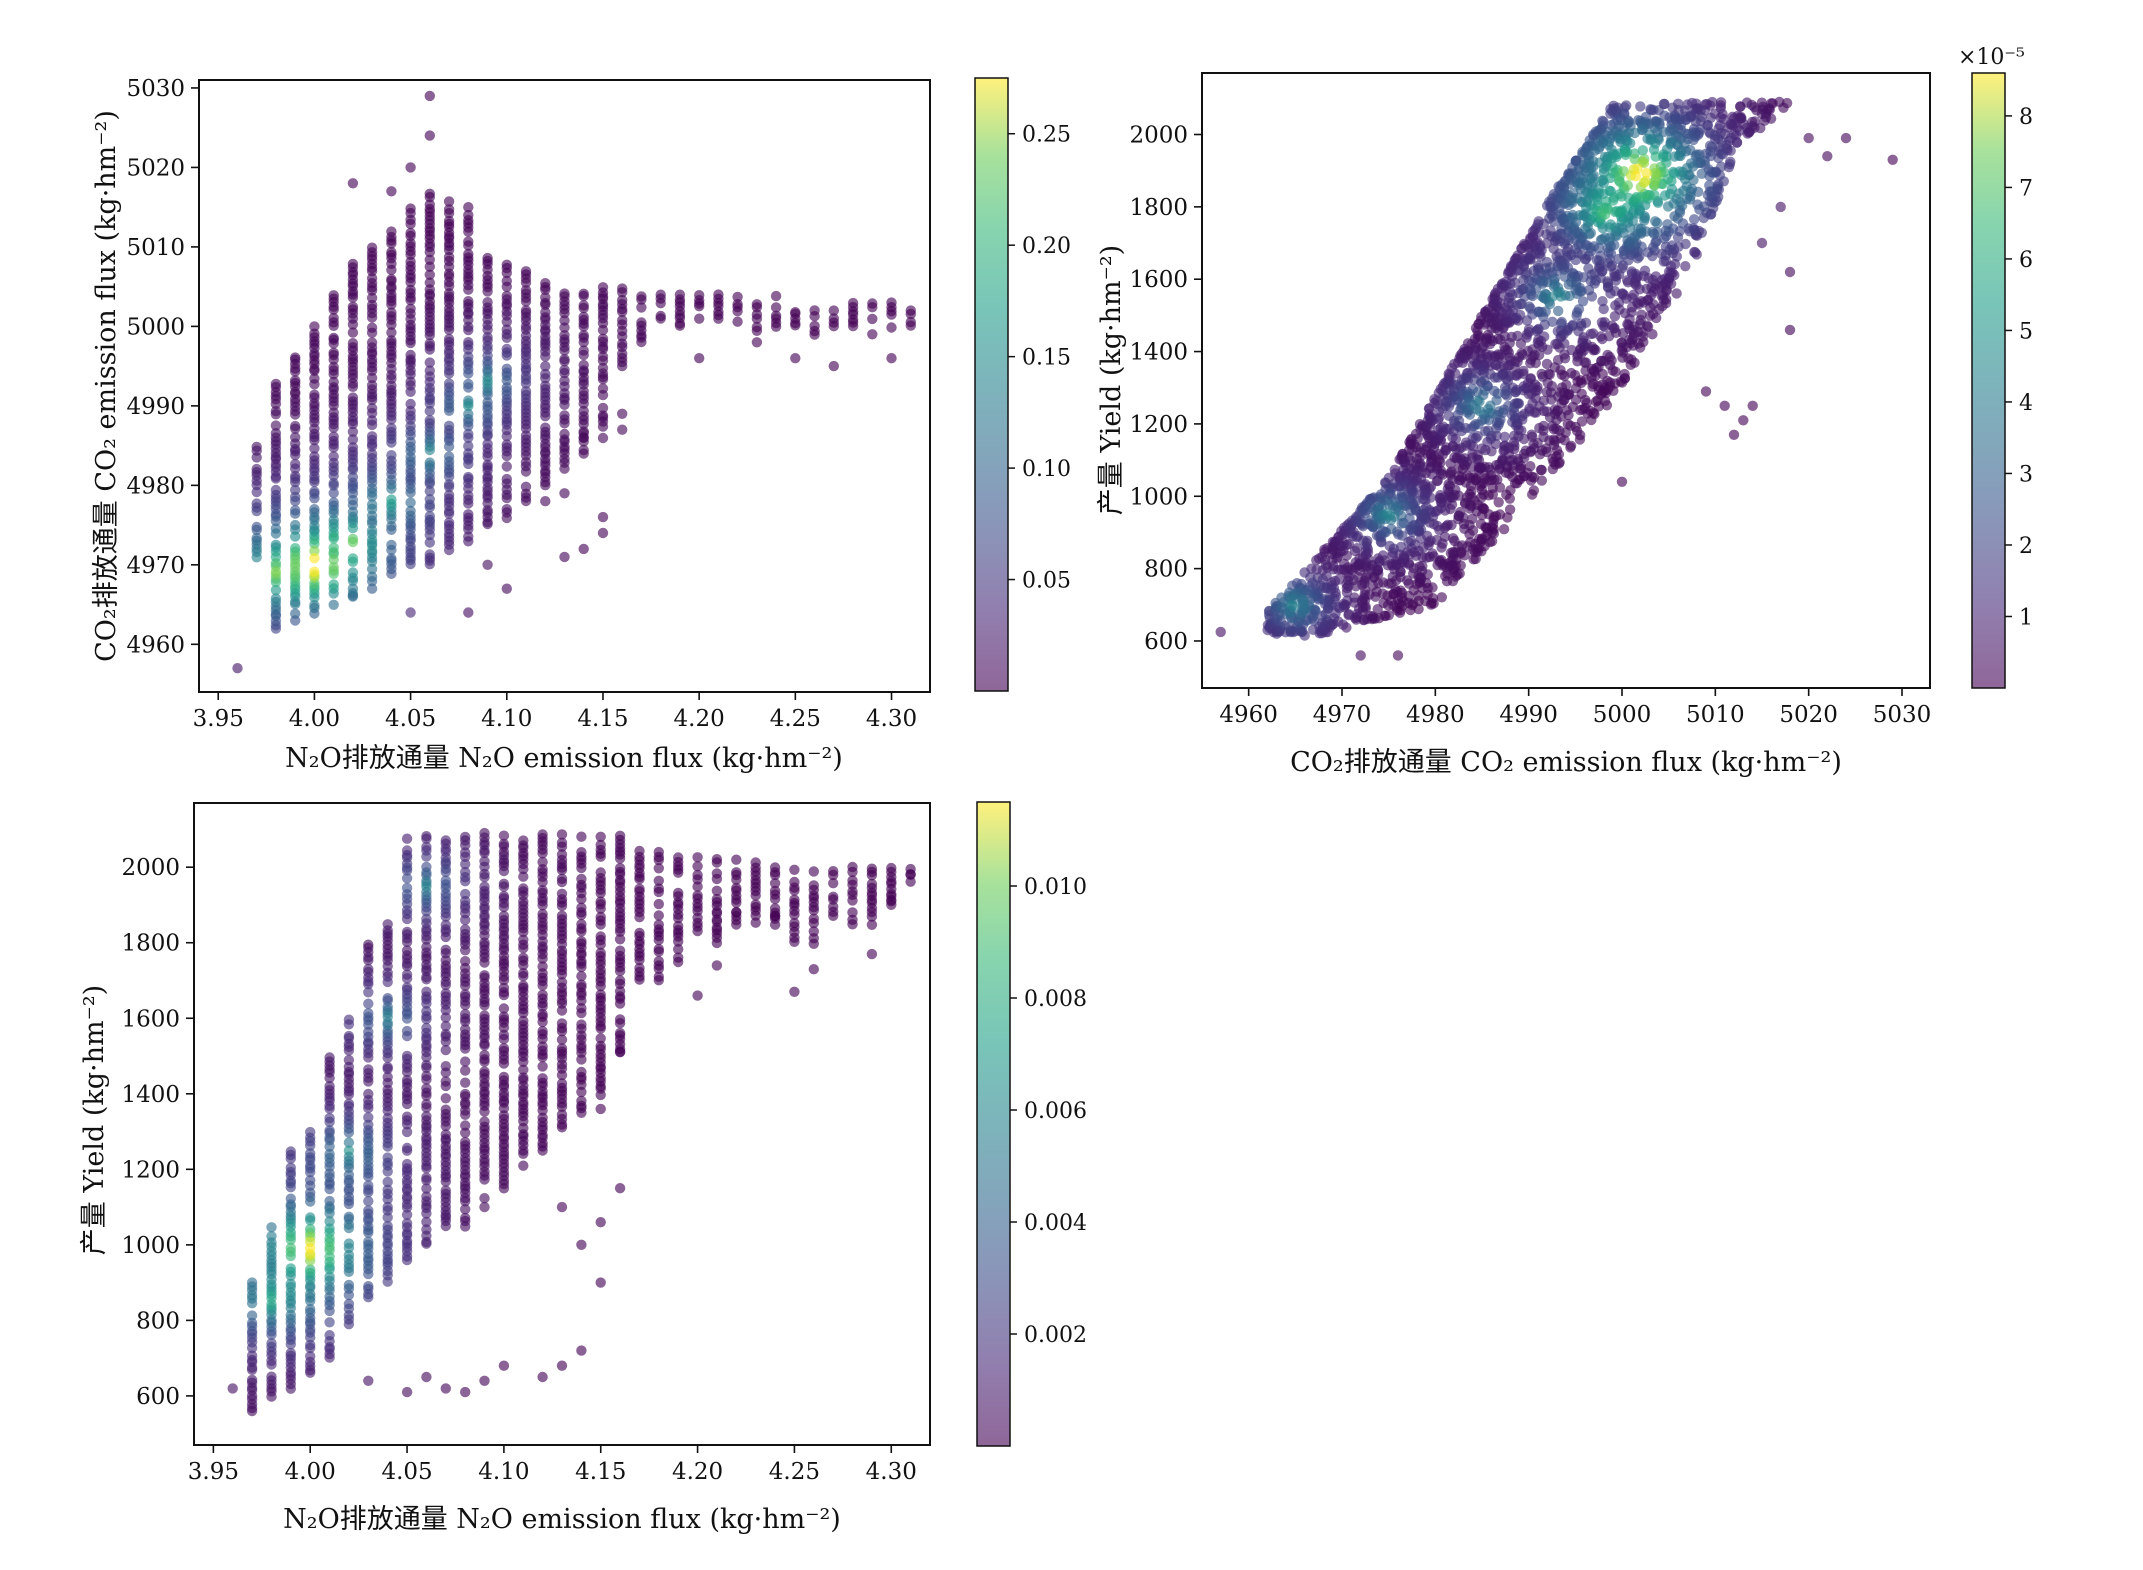 This screenshot has width=2143, height=1570. What do you see at coordinates (155, 248) in the screenshot?
I see `panel-a-y-tick-label: 5010` at bounding box center [155, 248].